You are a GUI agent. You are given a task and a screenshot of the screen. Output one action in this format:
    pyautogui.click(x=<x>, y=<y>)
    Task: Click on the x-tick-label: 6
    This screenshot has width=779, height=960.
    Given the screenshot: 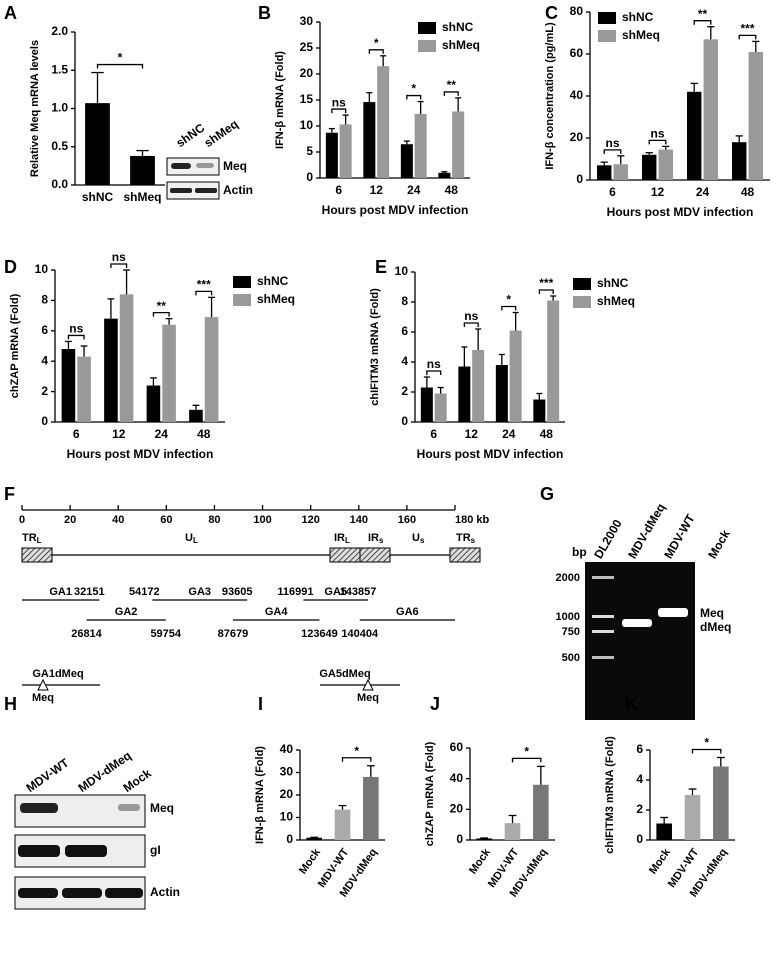 What is the action you would take?
    pyautogui.click(x=338, y=190)
    